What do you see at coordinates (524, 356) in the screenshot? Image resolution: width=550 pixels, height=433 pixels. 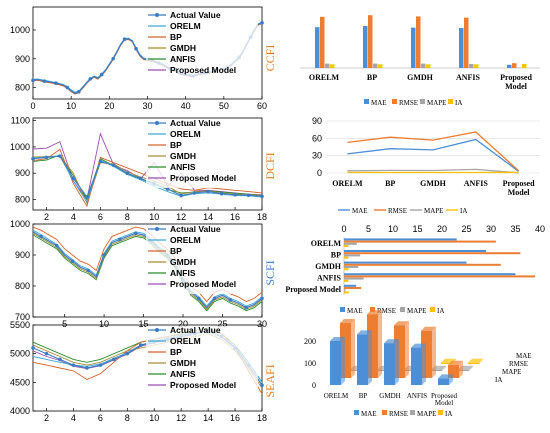 I see `depth-label: MAE` at bounding box center [524, 356].